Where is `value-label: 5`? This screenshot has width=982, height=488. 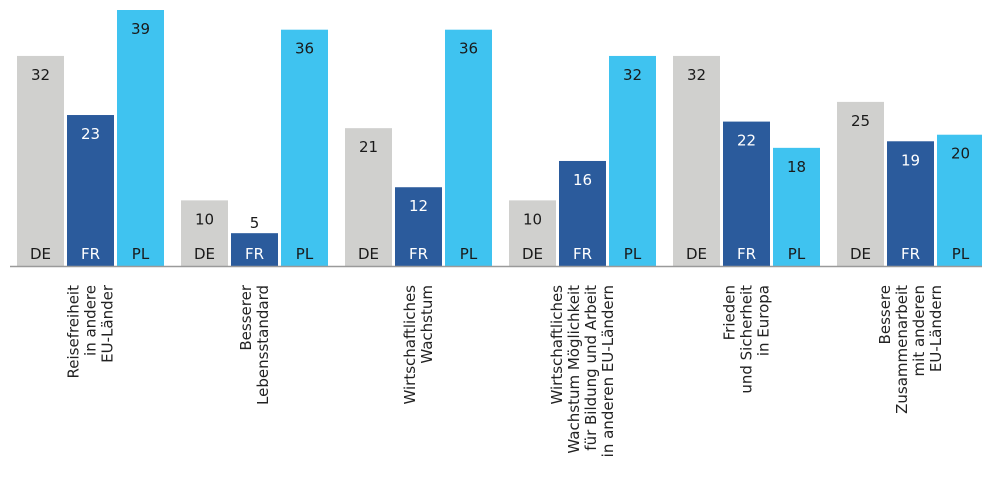 value-label: 5 is located at coordinates (255, 223).